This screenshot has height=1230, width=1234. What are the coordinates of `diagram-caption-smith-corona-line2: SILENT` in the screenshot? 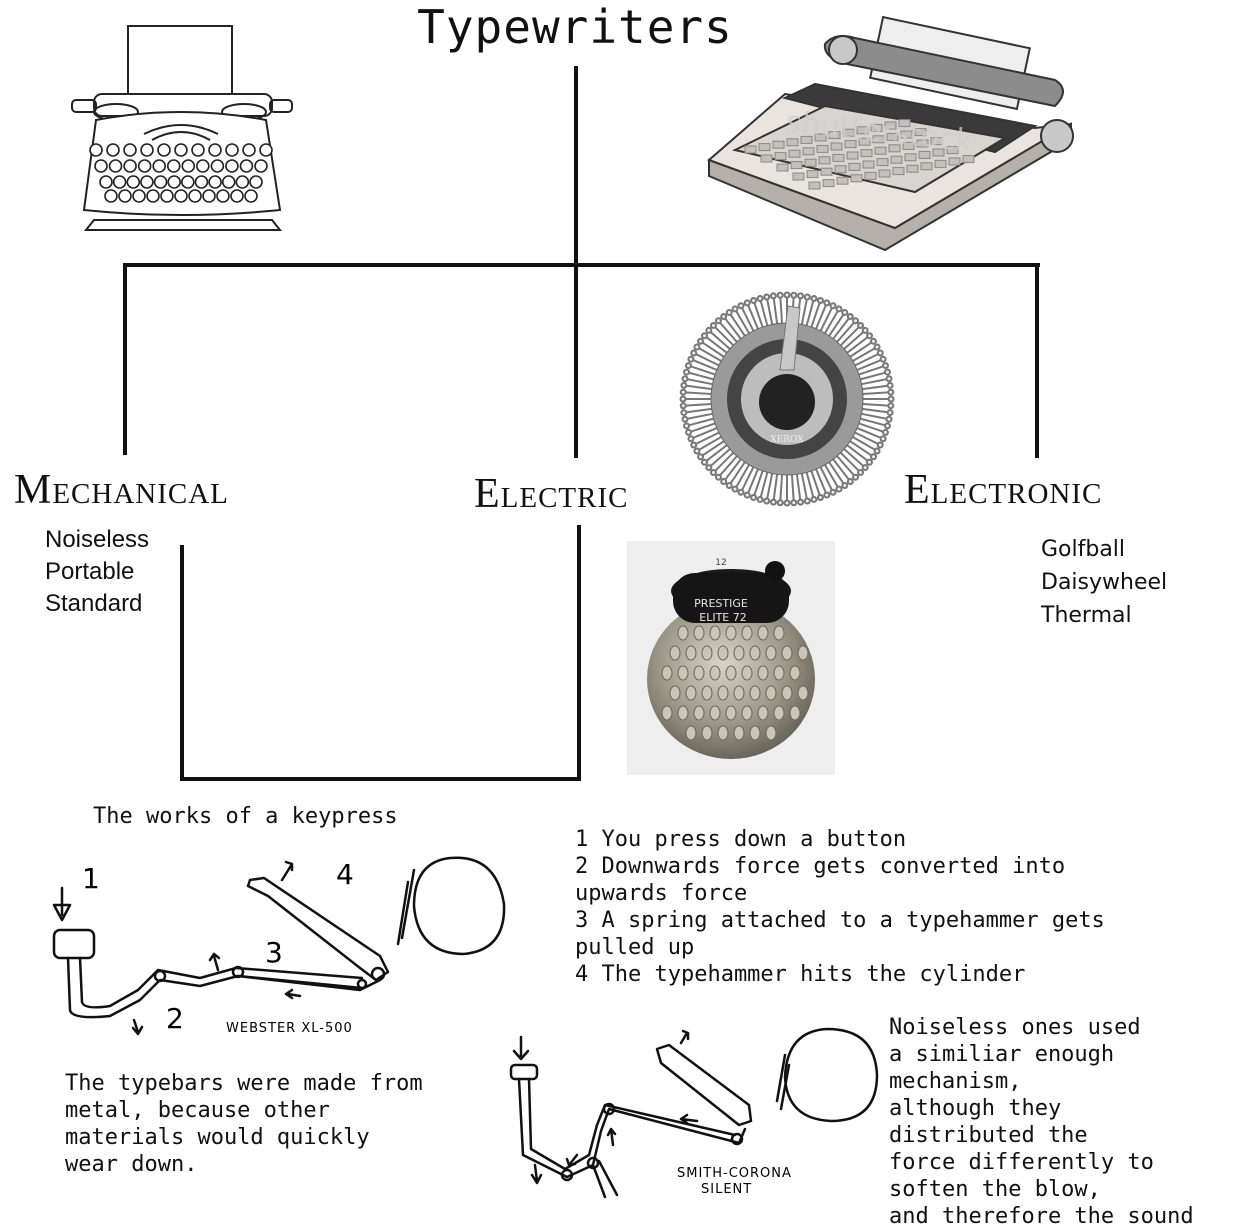 It's located at (726, 1189).